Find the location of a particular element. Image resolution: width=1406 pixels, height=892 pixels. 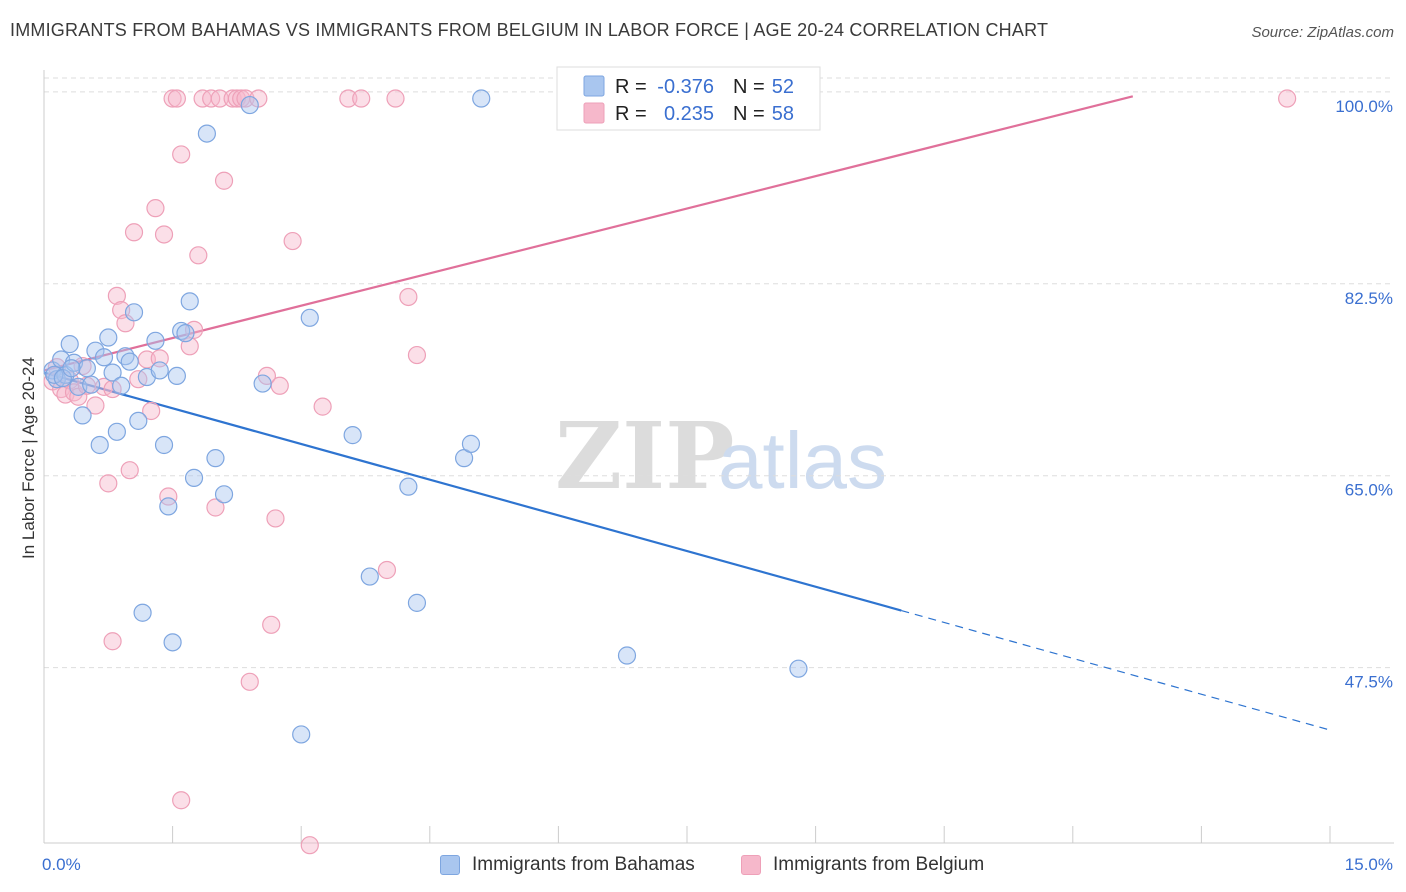

y-axis-title: In Labor Force | Age 20-24 is located at coordinates (28, 458).